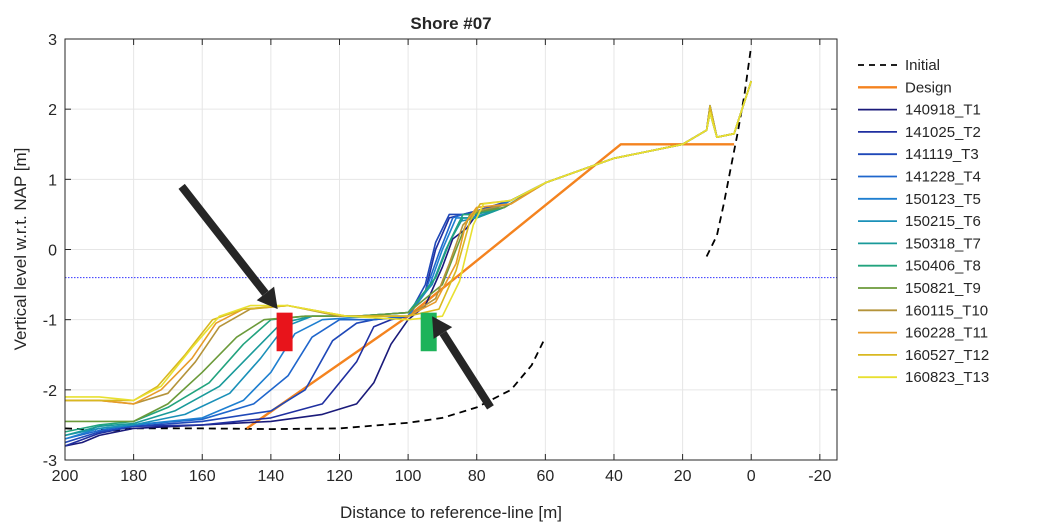 The width and height of the screenshot is (1051, 527). What do you see at coordinates (943, 221) in the screenshot?
I see `legend-label-150215-t6: 150215_T6` at bounding box center [943, 221].